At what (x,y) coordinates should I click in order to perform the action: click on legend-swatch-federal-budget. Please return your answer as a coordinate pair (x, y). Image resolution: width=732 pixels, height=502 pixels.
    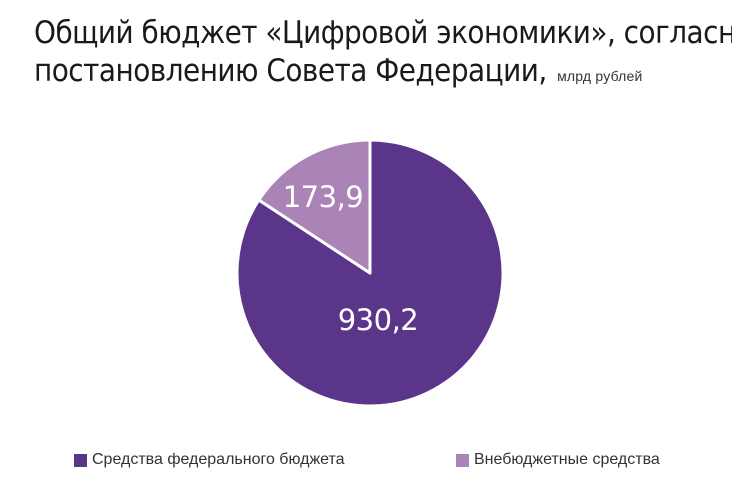
    Looking at the image, I should click on (80, 460).